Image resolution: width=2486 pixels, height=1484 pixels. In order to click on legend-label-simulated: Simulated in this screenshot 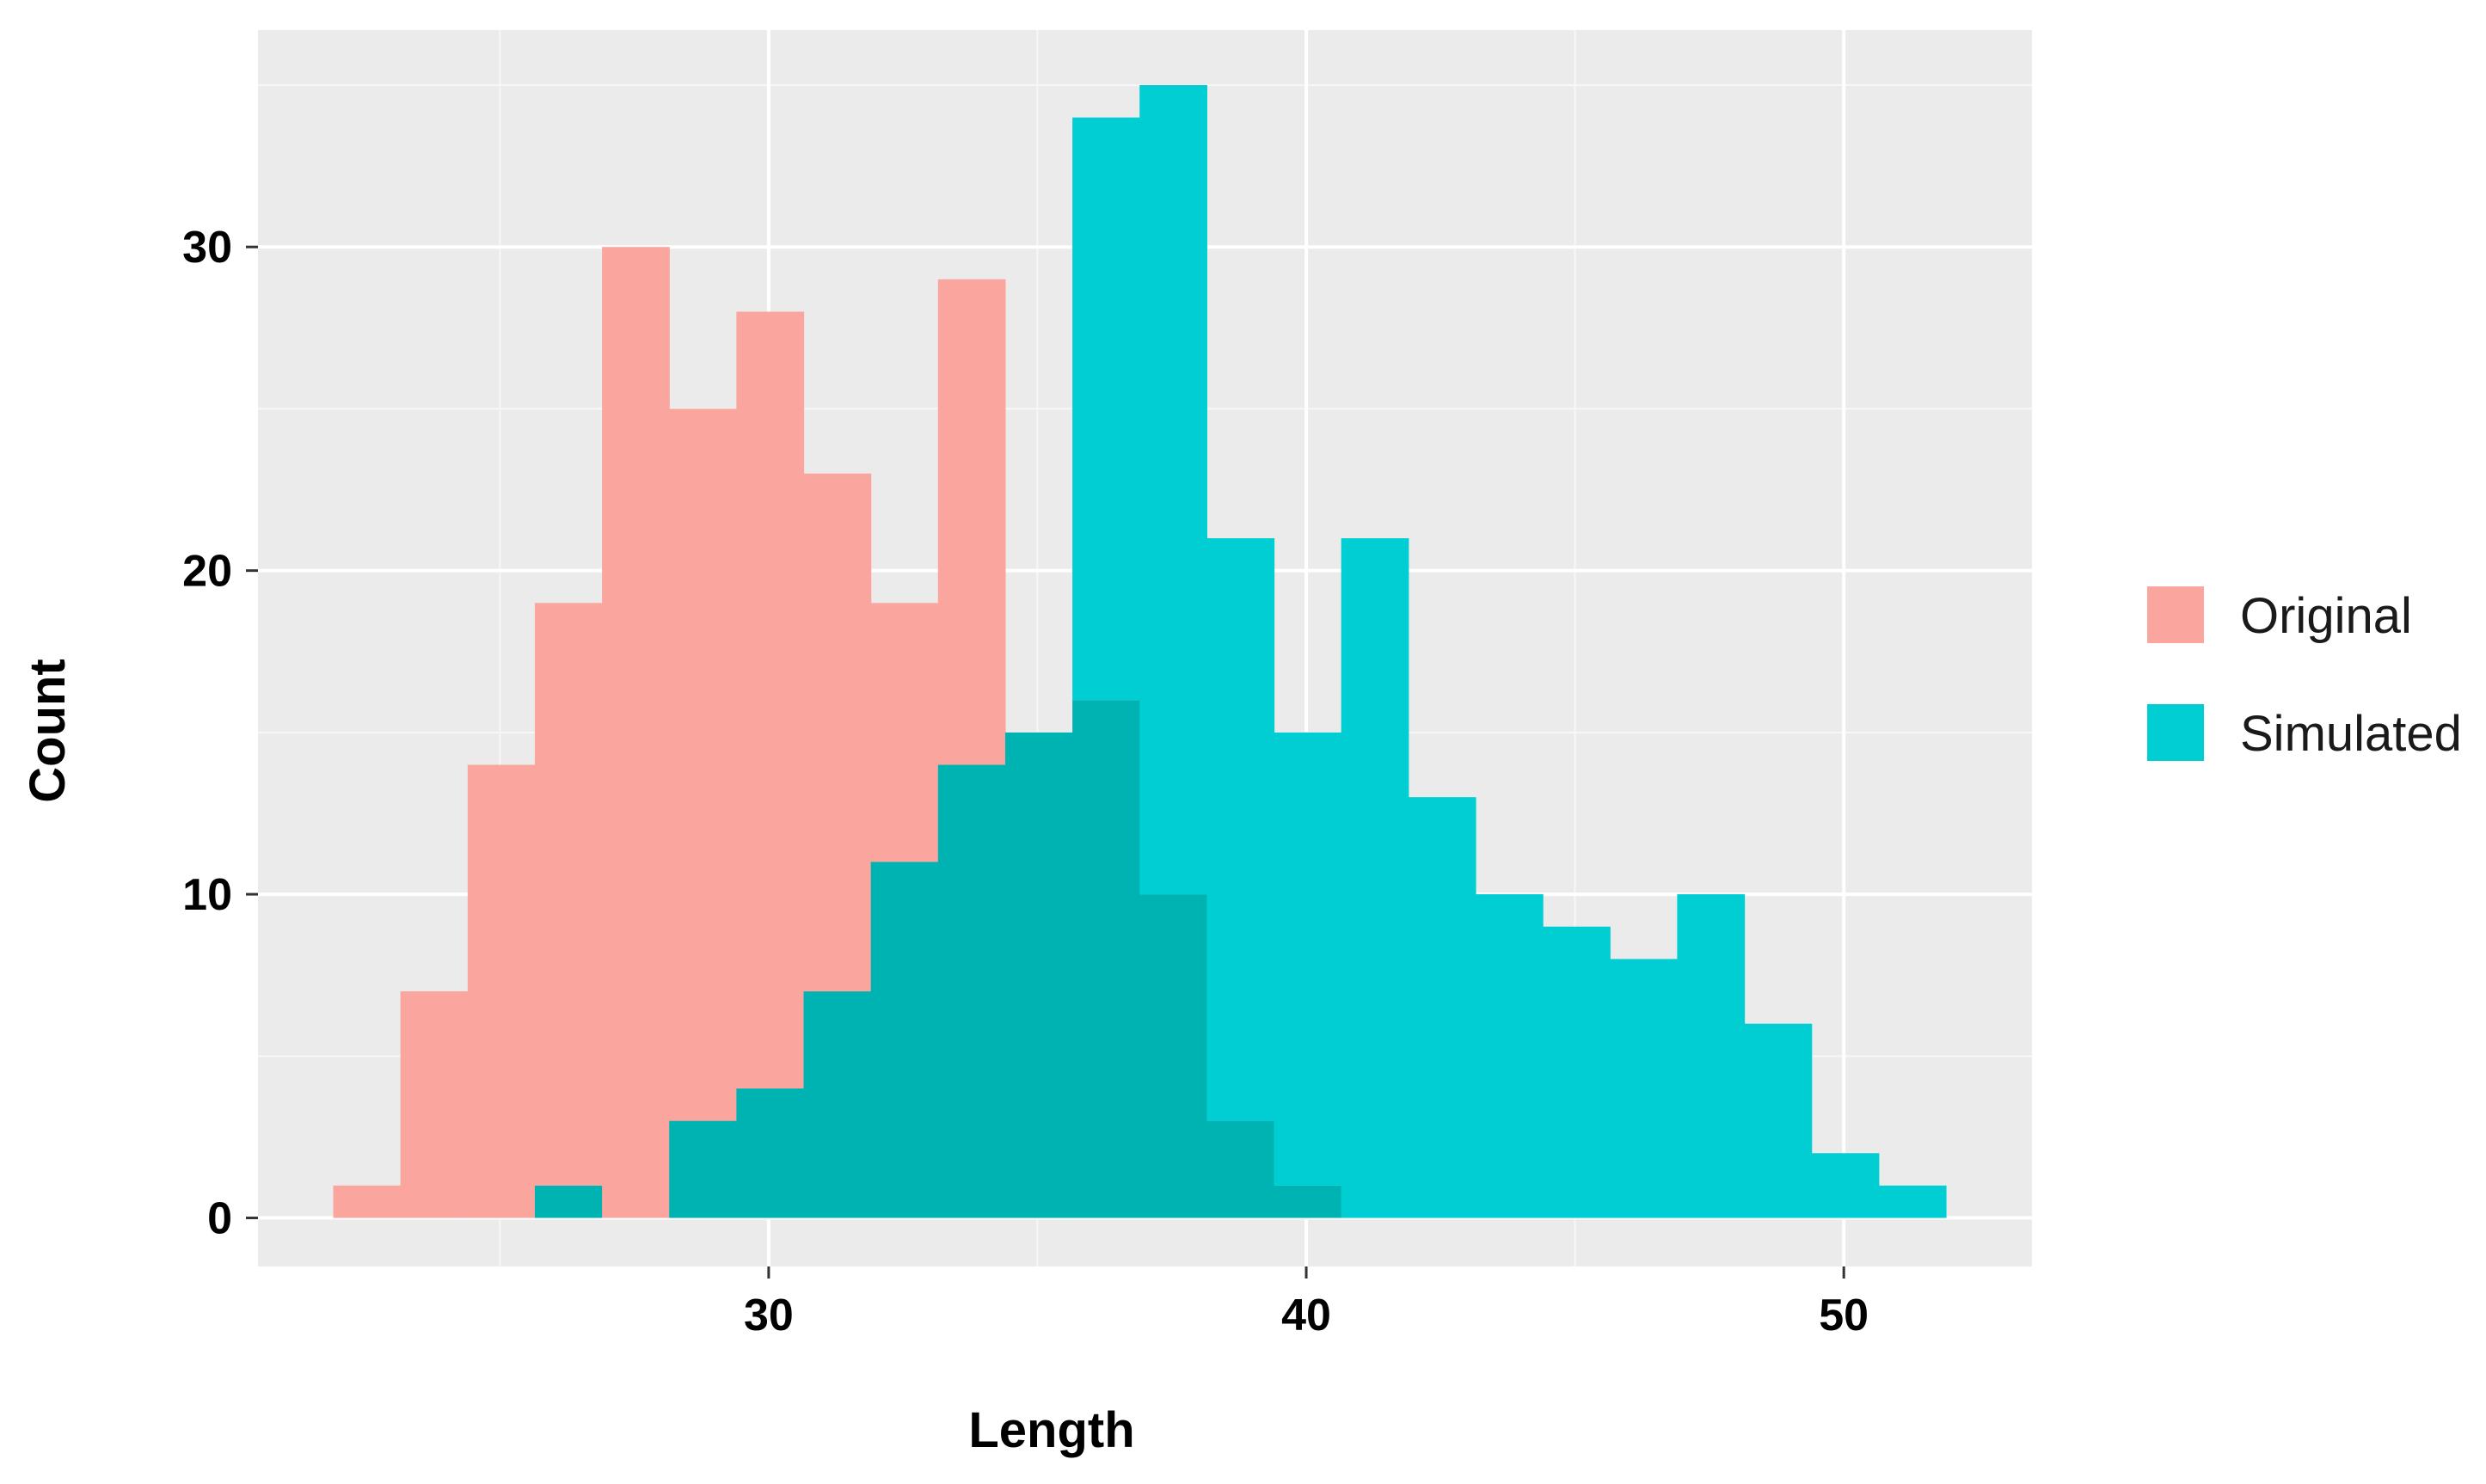, I will do `click(2351, 734)`.